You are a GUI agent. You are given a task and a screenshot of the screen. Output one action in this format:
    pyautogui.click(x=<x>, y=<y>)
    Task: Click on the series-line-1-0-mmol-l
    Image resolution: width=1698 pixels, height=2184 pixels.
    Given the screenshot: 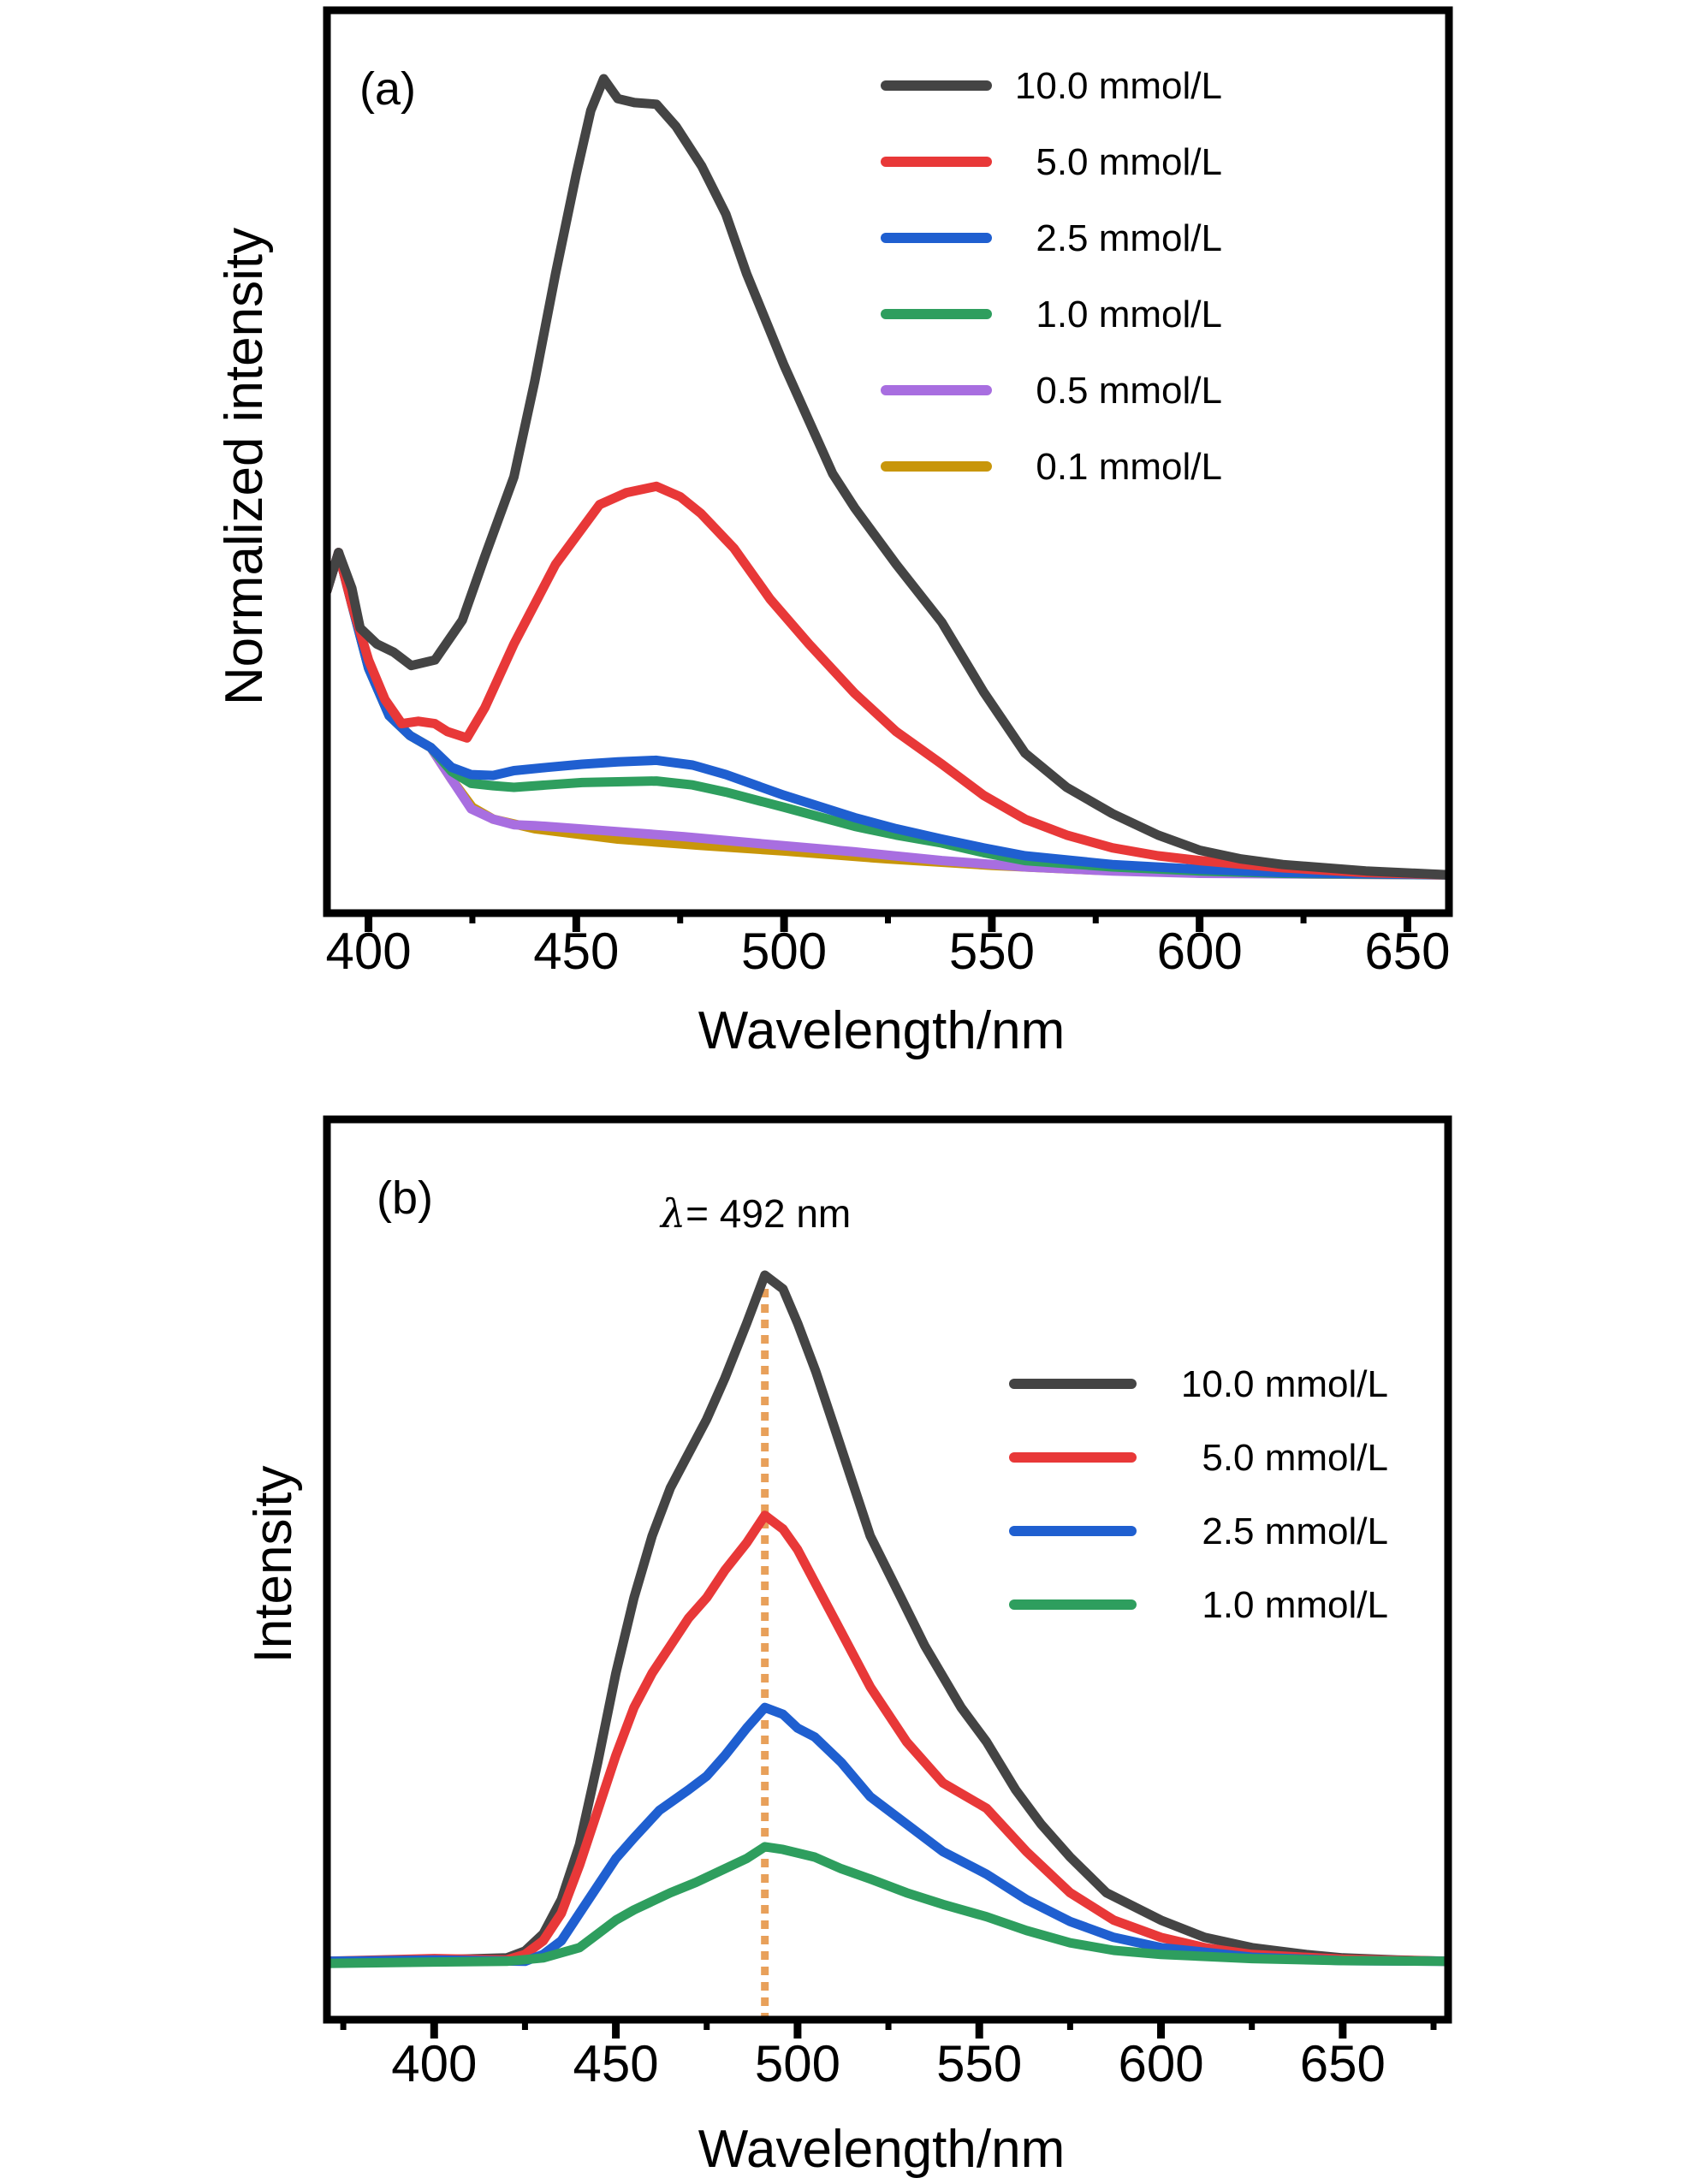 What is the action you would take?
    pyautogui.click(x=887, y=1905)
    